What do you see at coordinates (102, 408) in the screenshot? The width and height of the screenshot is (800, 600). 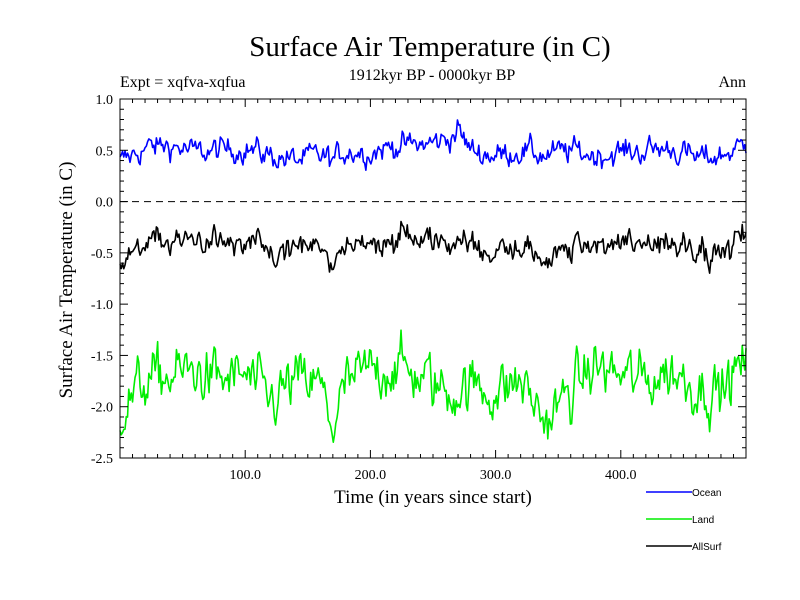 I see `y-tick-label: -2.0` at bounding box center [102, 408].